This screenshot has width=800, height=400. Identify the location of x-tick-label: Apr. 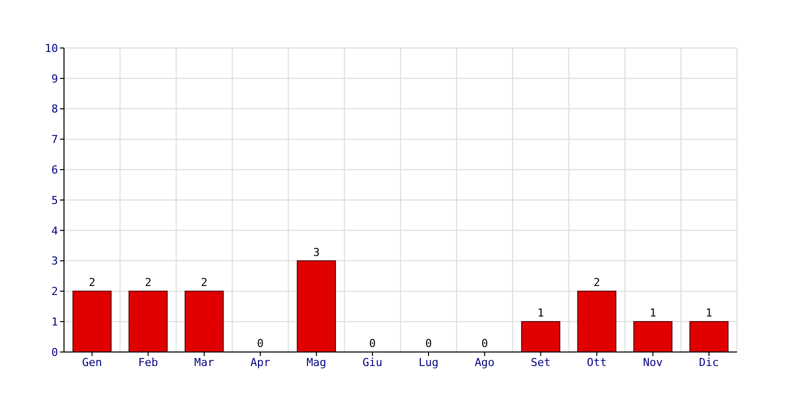
(260, 362).